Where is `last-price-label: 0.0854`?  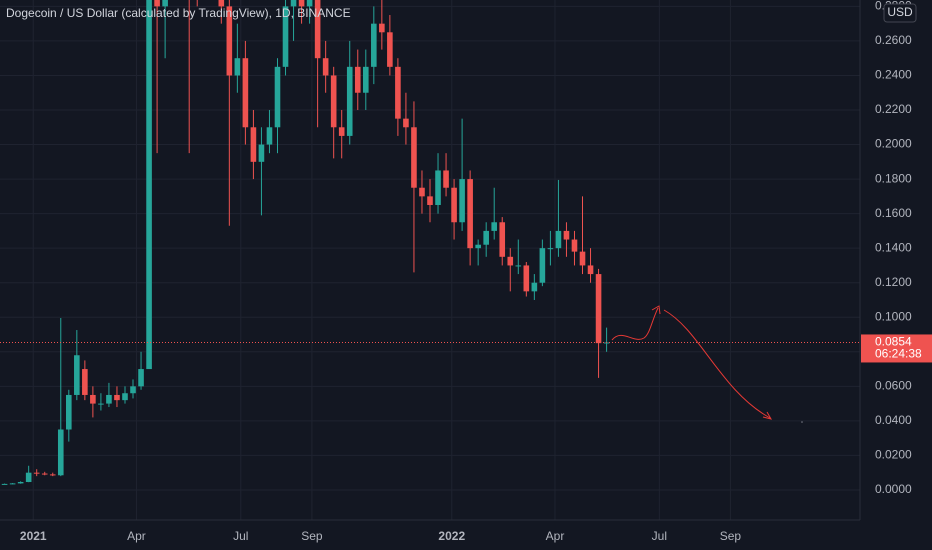
last-price-label: 0.0854 is located at coordinates (893, 342).